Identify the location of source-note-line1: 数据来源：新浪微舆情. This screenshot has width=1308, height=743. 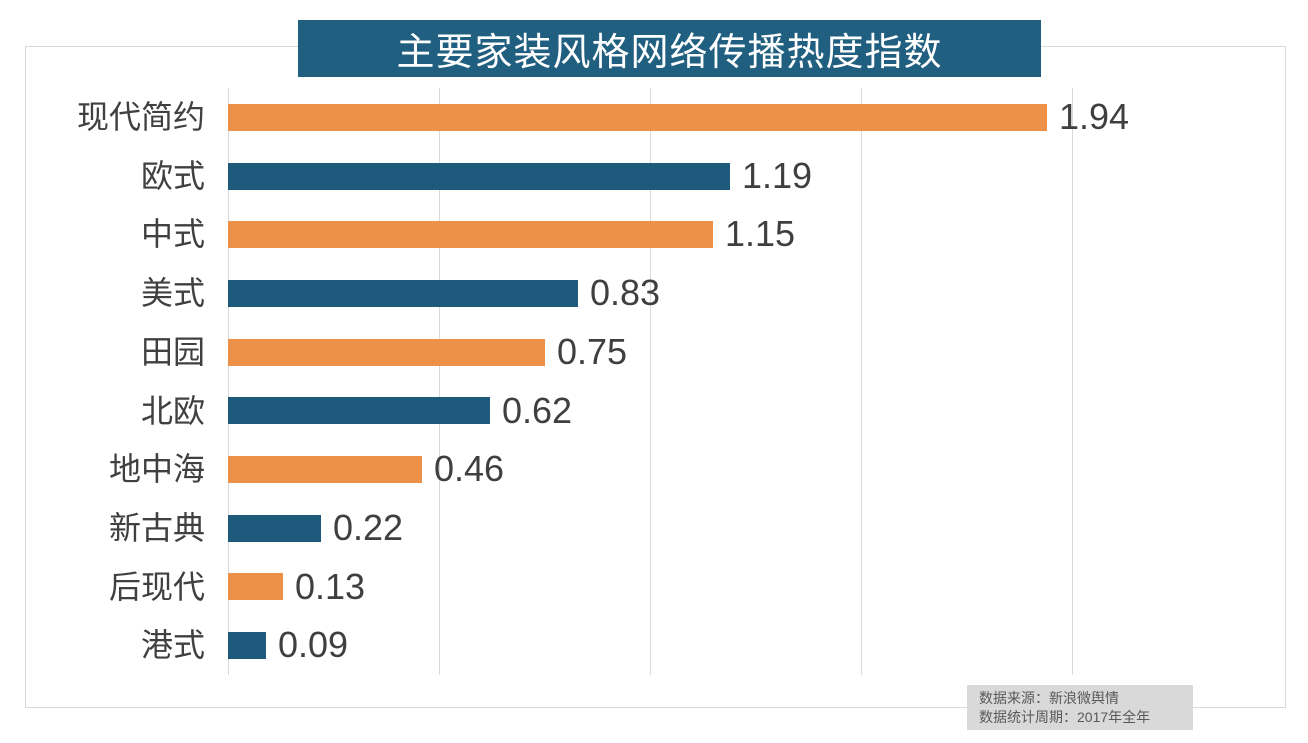
(1049, 698).